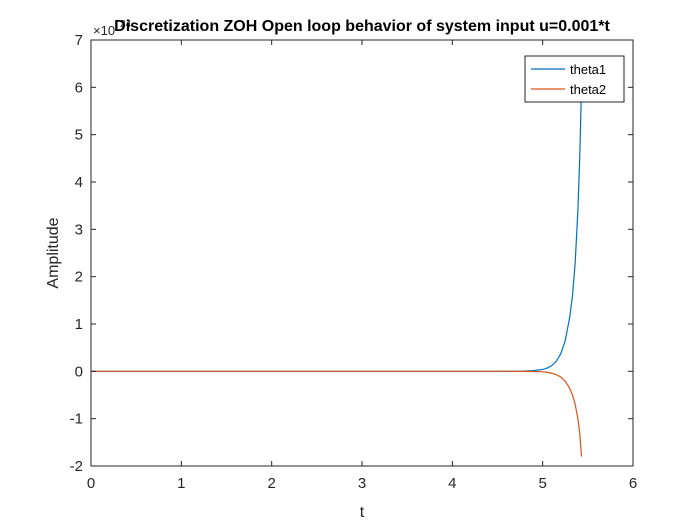  What do you see at coordinates (79, 87) in the screenshot?
I see `y-tick-label: 6` at bounding box center [79, 87].